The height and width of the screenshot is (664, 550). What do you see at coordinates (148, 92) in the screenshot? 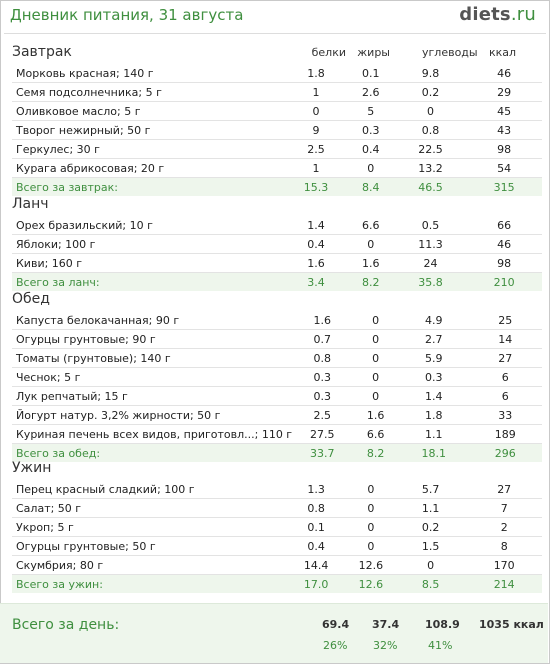
I see `food-name: Семя подсолнечника; 5 г` at bounding box center [148, 92].